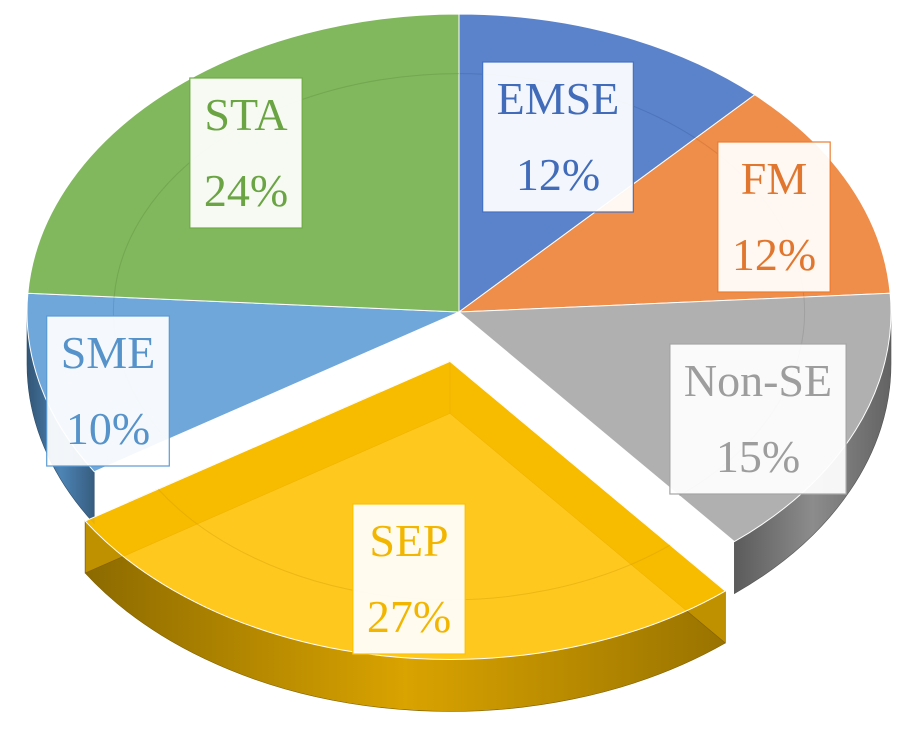 Image resolution: width=902 pixels, height=754 pixels. Describe the element at coordinates (245, 114) in the screenshot. I see `data-label-name-sta: STA` at that location.